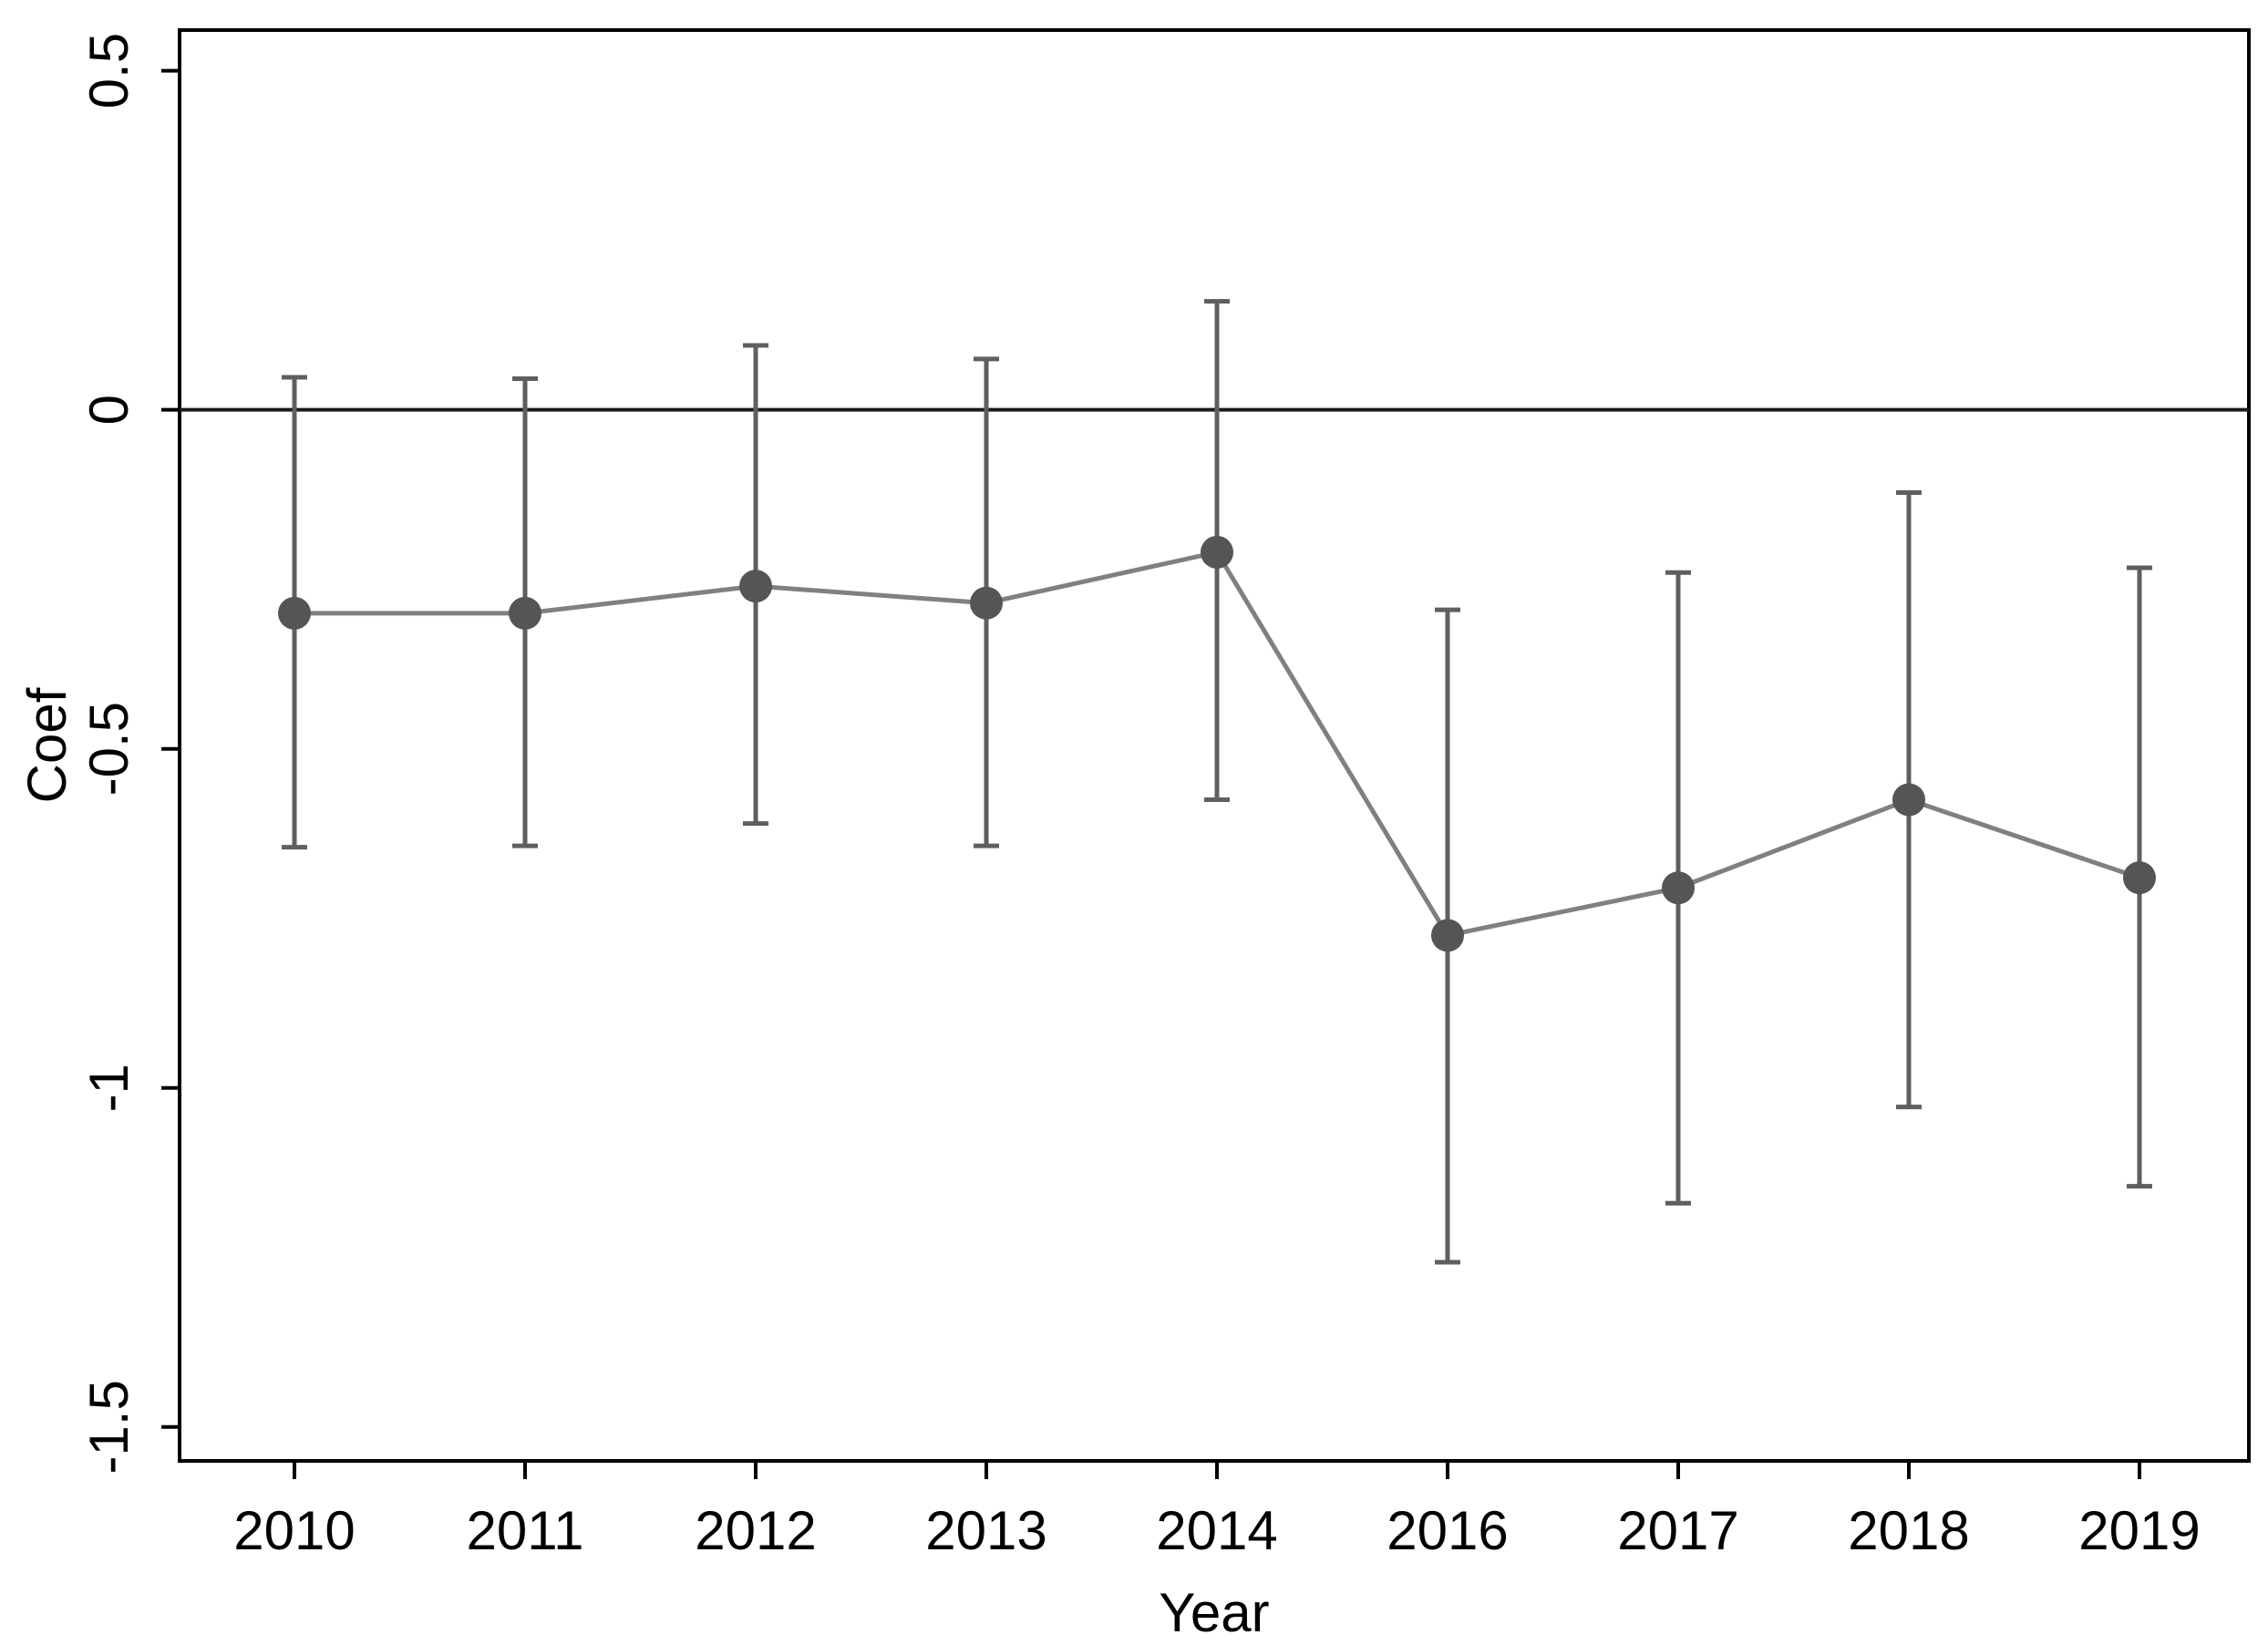 The image size is (2268, 1645). Describe the element at coordinates (1908, 1530) in the screenshot. I see `x-tick-label: 2018` at that location.